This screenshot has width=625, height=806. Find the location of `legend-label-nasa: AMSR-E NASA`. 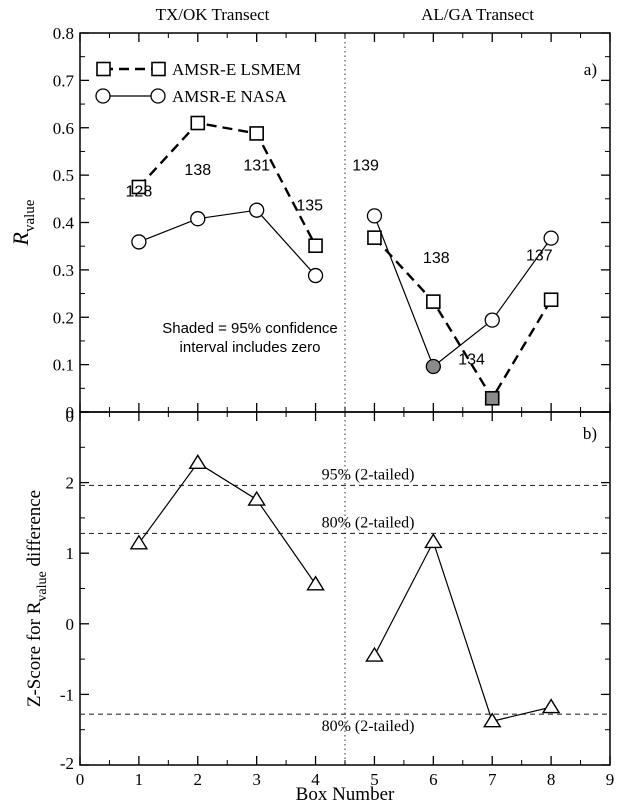

legend-label-nasa: AMSR-E NASA is located at coordinates (229, 96).